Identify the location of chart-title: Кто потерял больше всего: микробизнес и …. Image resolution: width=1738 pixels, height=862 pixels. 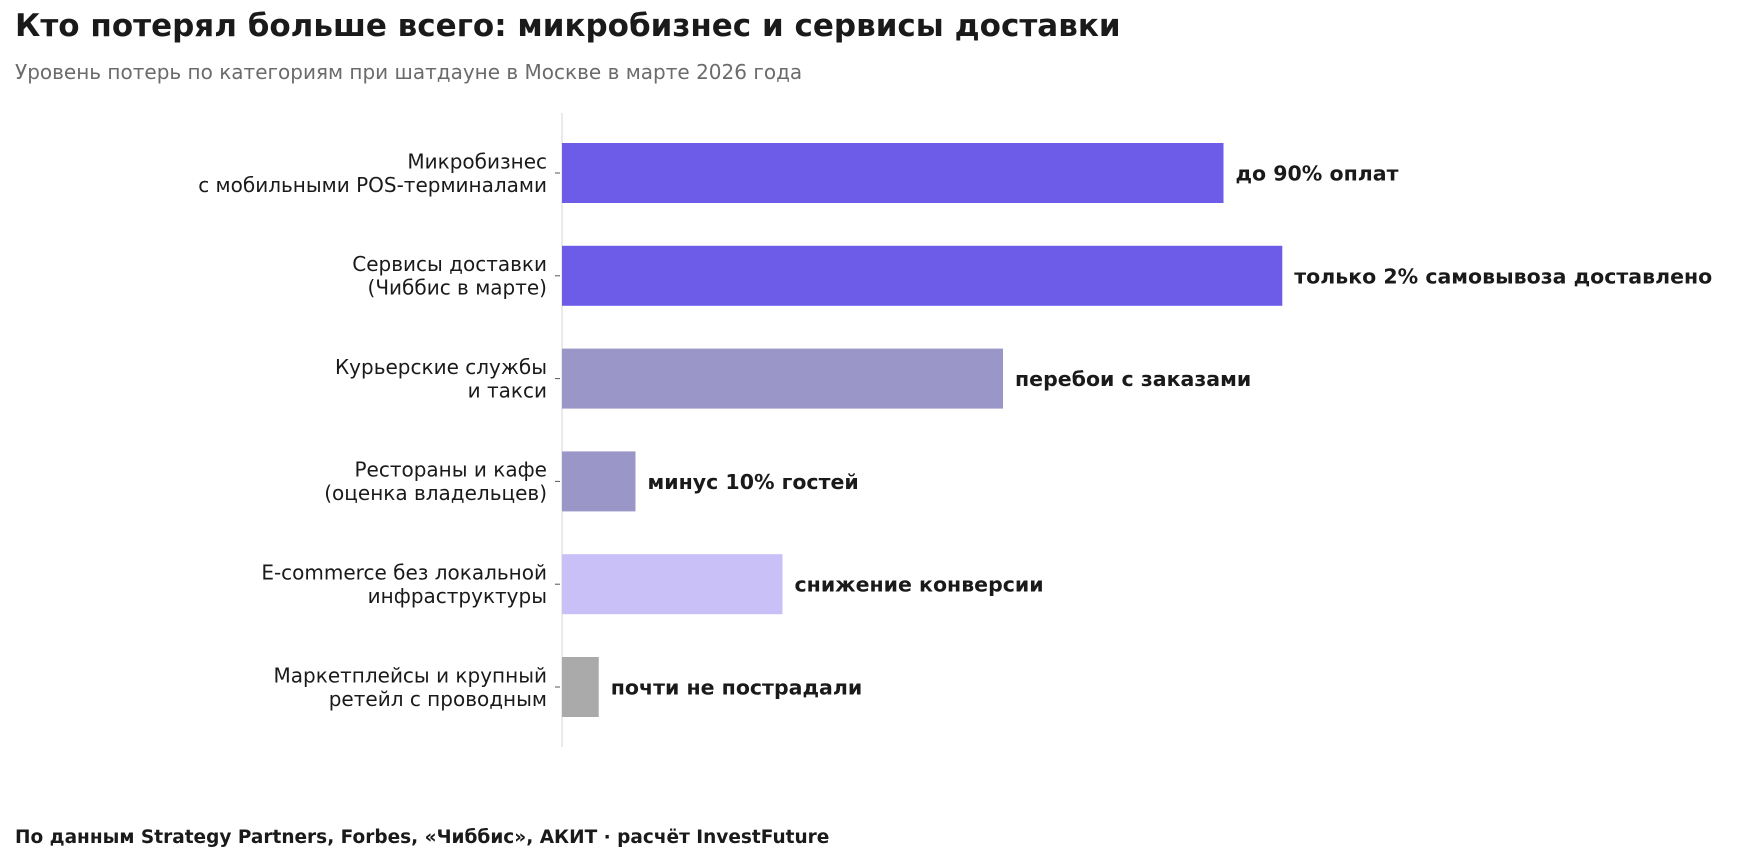
(568, 26).